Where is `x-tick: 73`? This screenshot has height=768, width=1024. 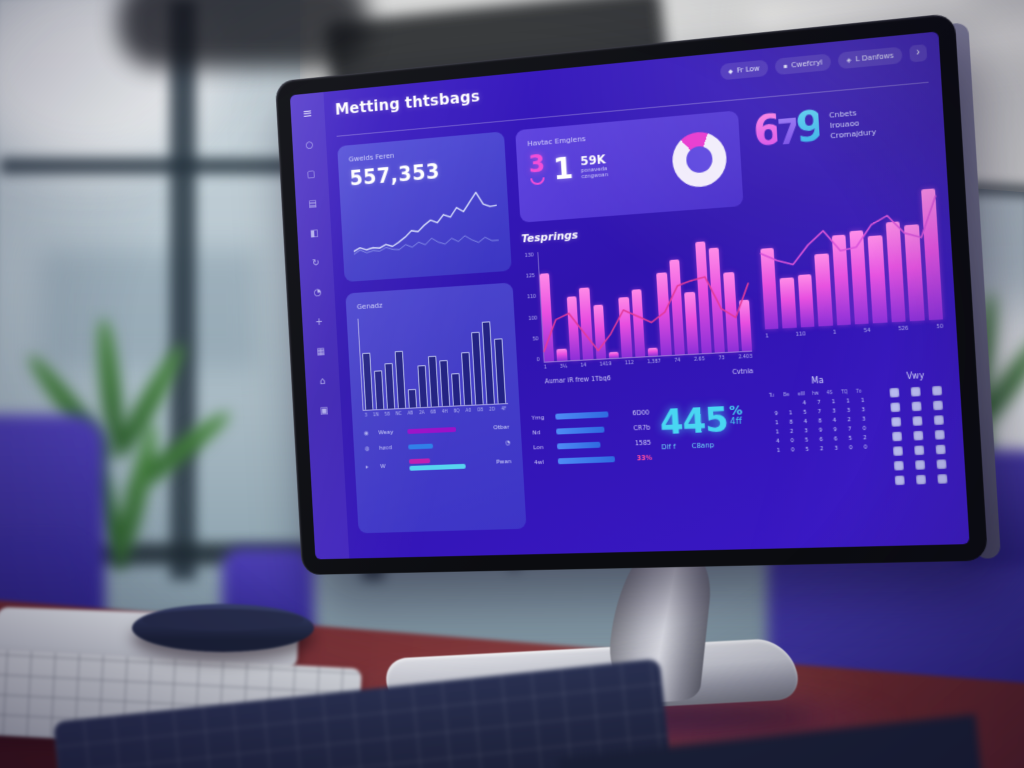 x-tick: 73 is located at coordinates (721, 359).